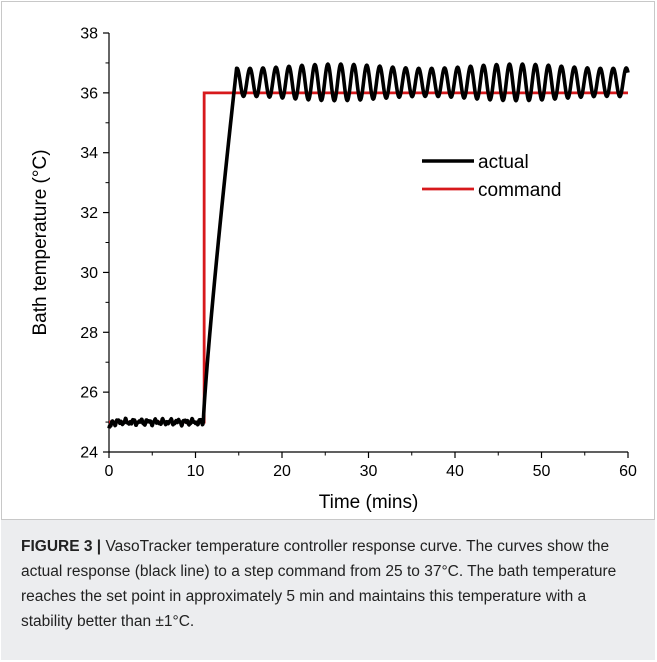  I want to click on x-tick-label: 10, so click(196, 471).